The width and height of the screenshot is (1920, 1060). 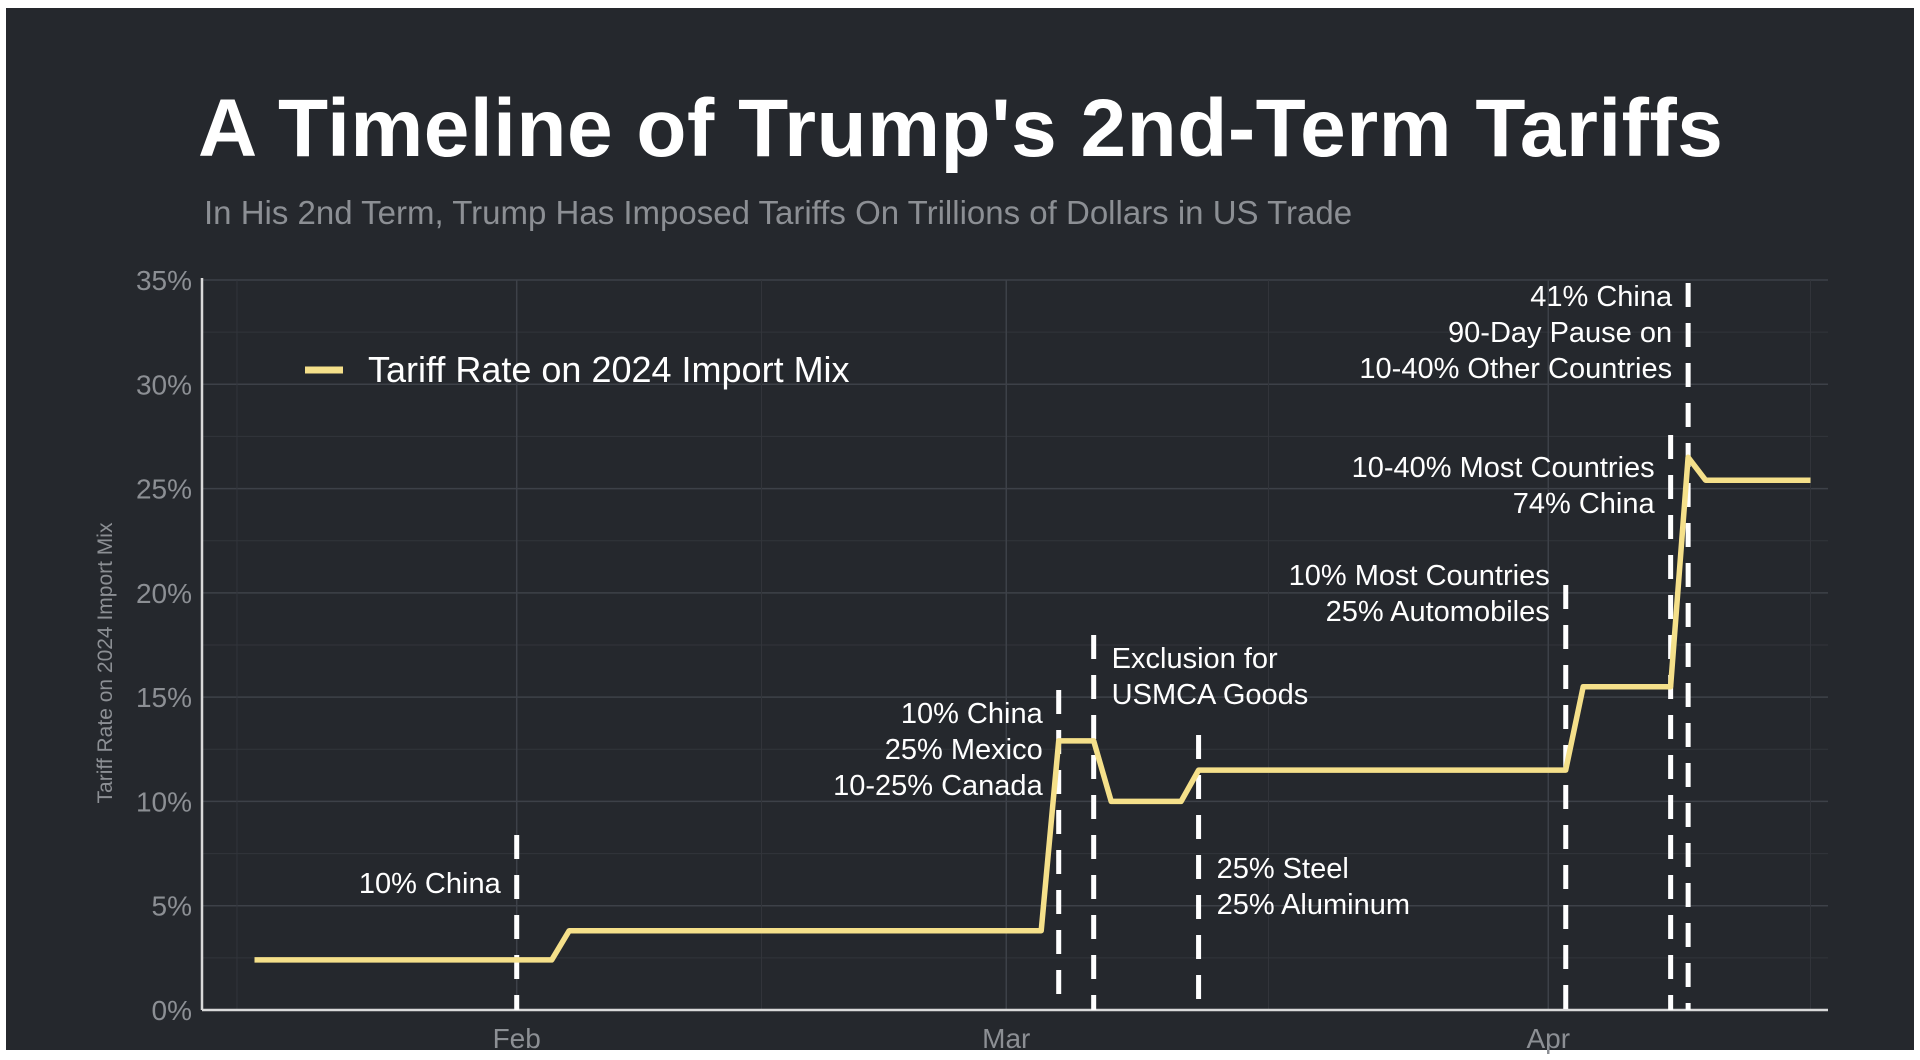 What do you see at coordinates (172, 906) in the screenshot?
I see `y-tick-label: 5%` at bounding box center [172, 906].